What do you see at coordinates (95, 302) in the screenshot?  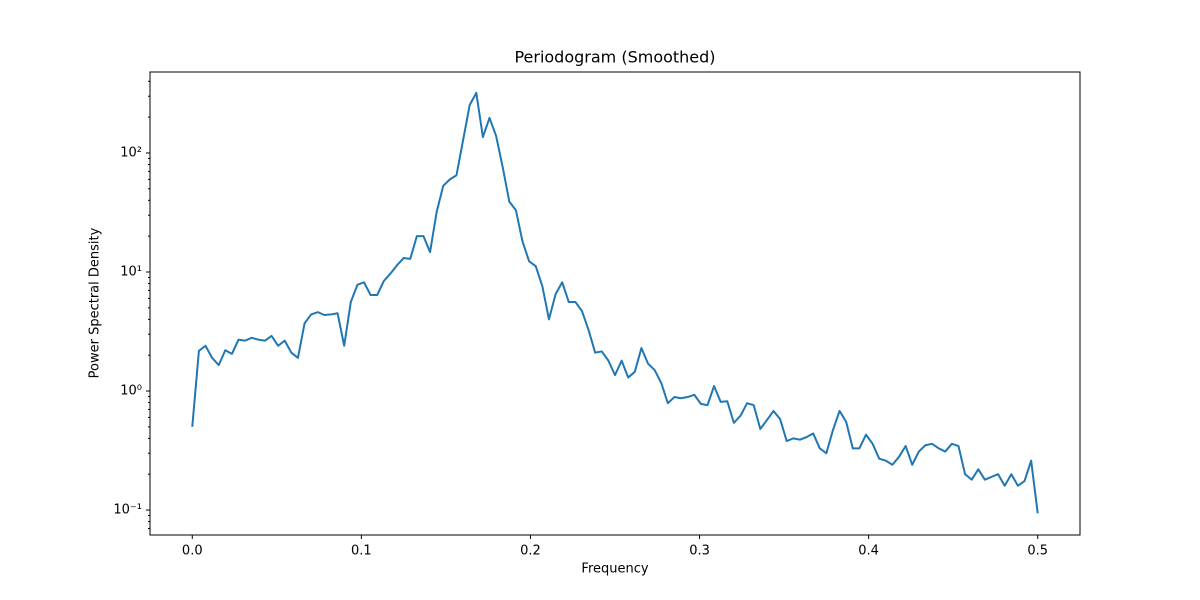 I see `y-axis-label: Power Spectral Density` at bounding box center [95, 302].